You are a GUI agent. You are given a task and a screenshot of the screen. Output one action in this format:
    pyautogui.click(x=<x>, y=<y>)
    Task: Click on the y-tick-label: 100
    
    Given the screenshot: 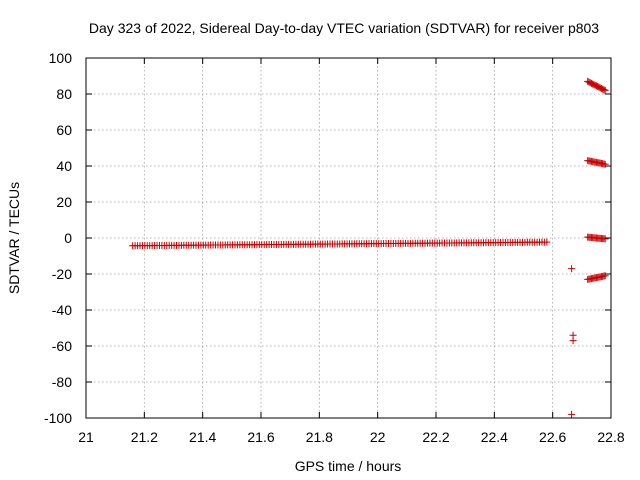 What is the action you would take?
    pyautogui.click(x=61, y=58)
    